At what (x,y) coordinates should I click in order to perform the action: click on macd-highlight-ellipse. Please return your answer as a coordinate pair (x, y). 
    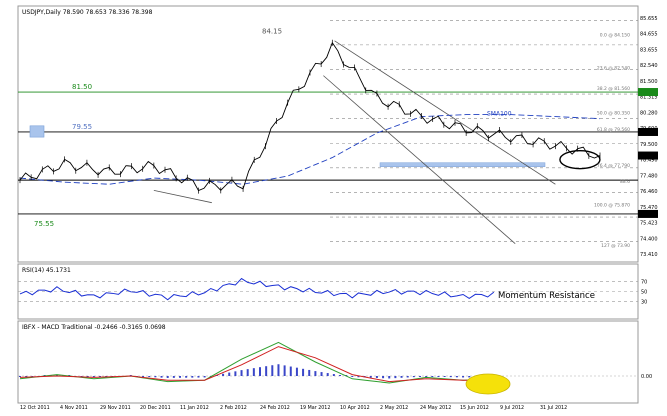
    Looking at the image, I should click on (488, 384).